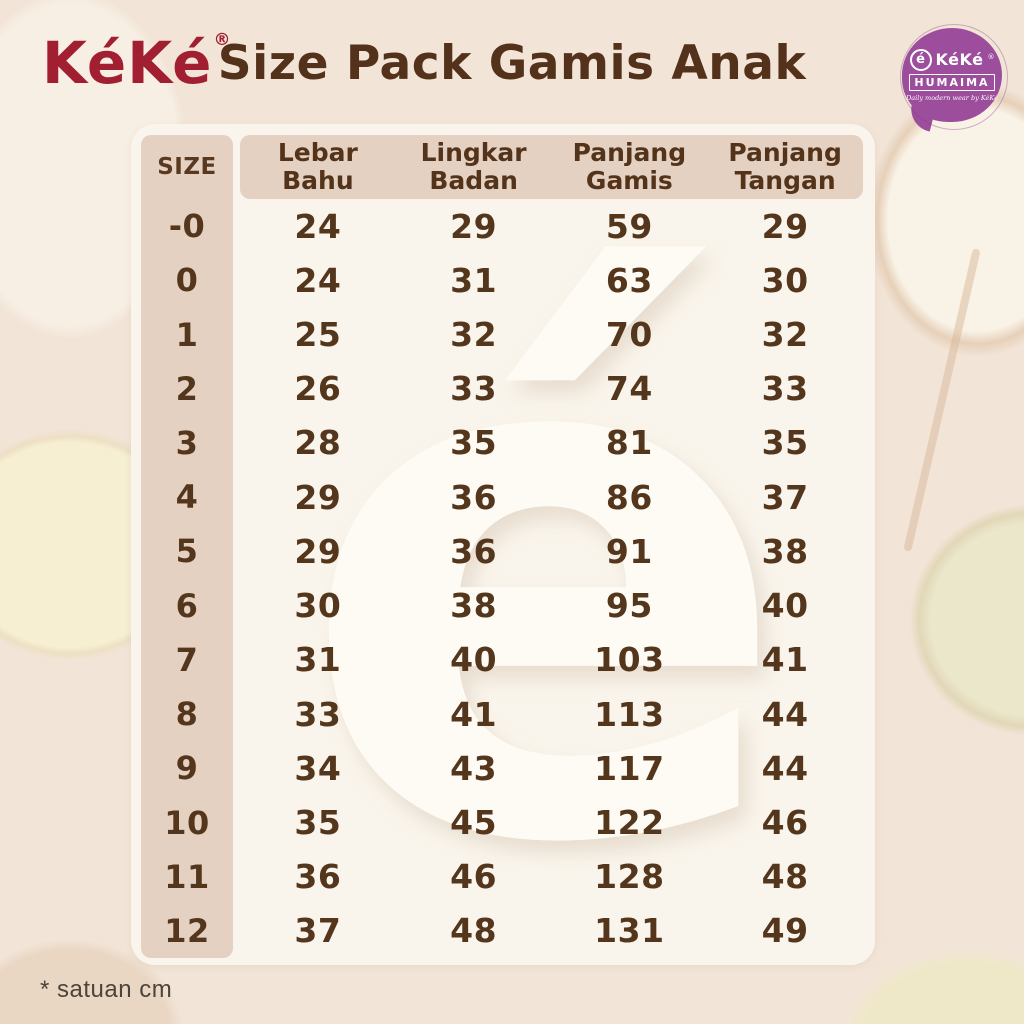 This screenshot has width=1024, height=1024. I want to click on cell-panjang-tangan: 40, so click(785, 606).